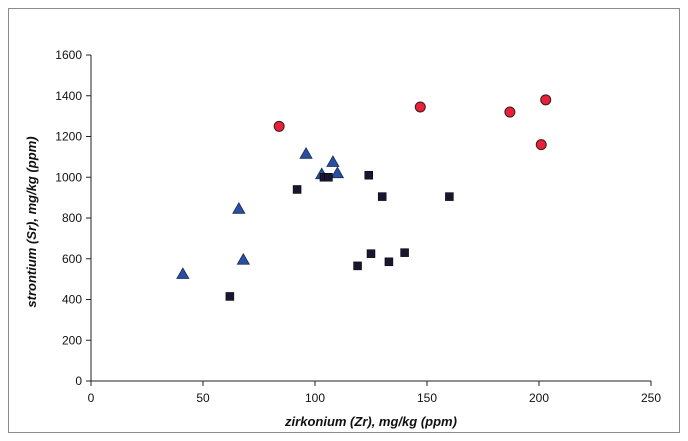  I want to click on y-tick-label: 0, so click(78, 381).